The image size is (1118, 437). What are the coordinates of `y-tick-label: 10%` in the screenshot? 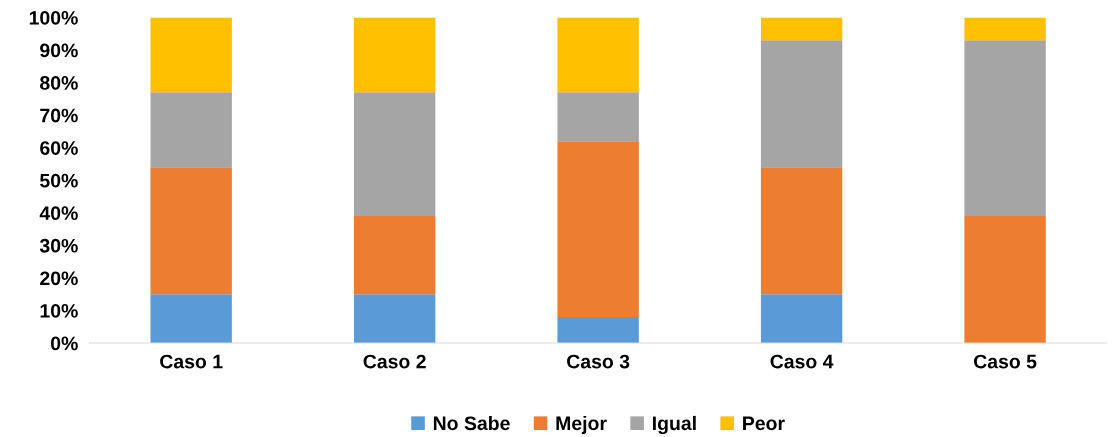 It's located at (59, 310).